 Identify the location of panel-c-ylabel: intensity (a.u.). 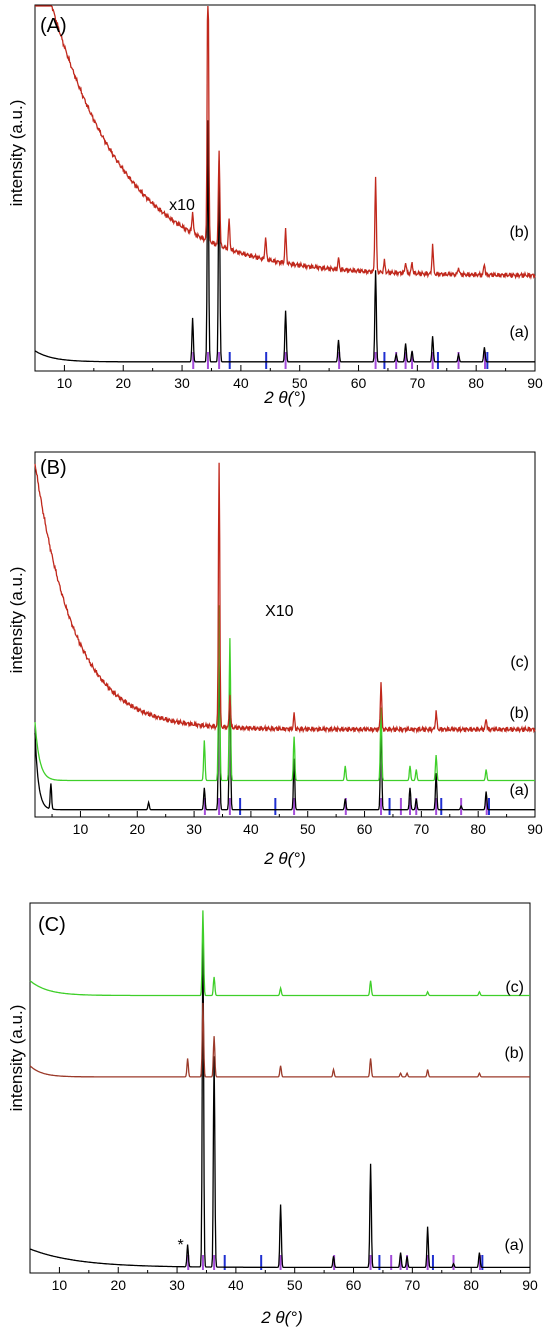
(16, 1058).